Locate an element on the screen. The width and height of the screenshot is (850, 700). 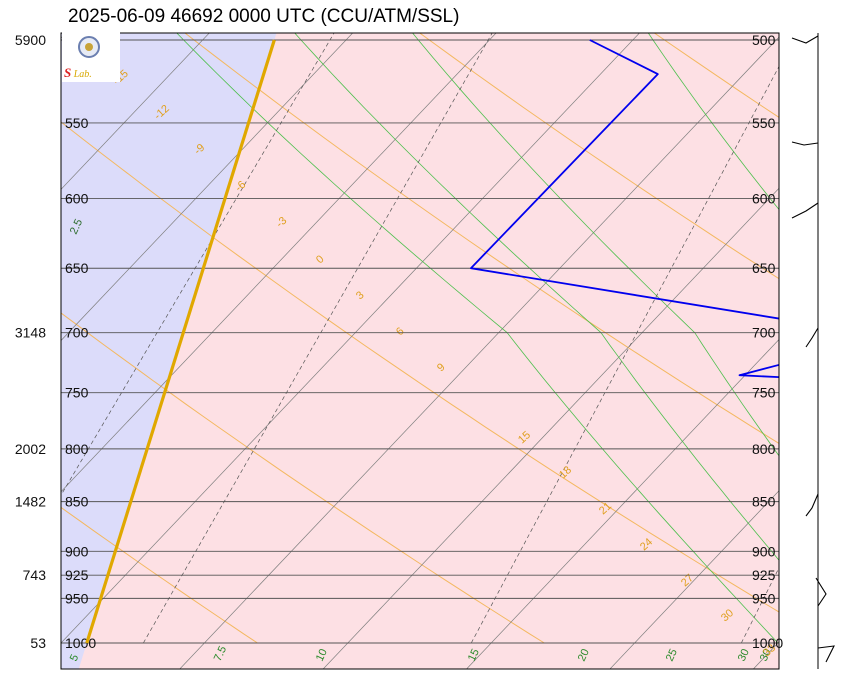
height-labels: 5900 3148 2002 1482 743 53 is located at coordinates (30, 341).